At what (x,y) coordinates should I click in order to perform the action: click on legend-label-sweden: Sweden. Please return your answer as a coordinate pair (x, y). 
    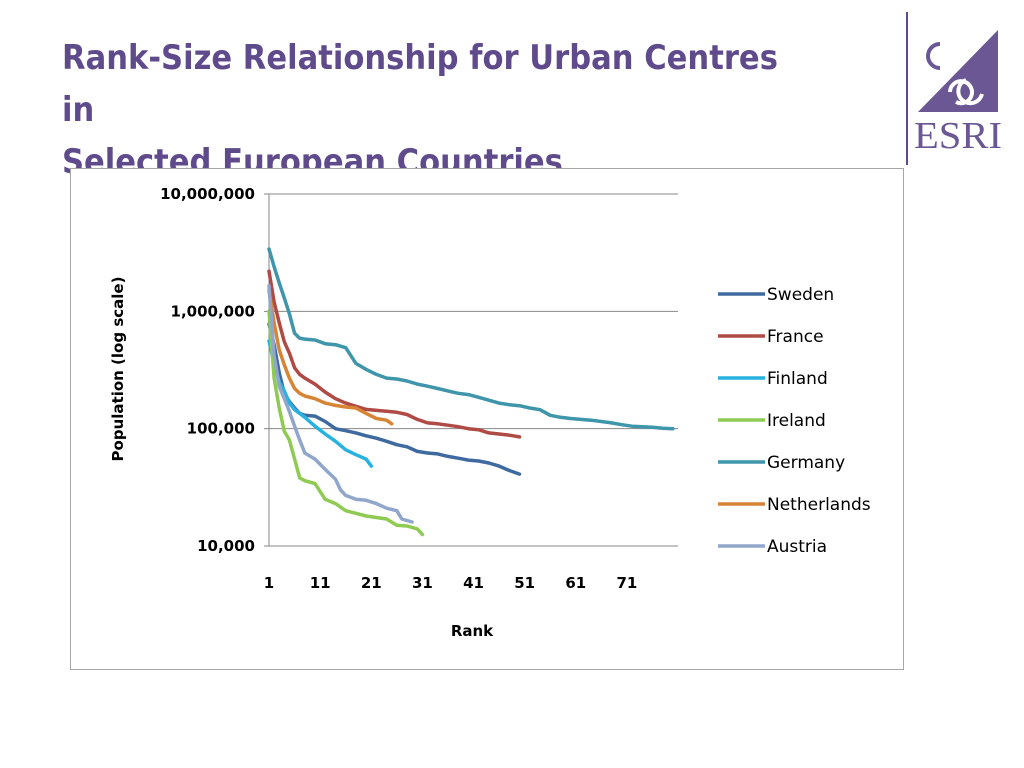
    Looking at the image, I should click on (800, 295).